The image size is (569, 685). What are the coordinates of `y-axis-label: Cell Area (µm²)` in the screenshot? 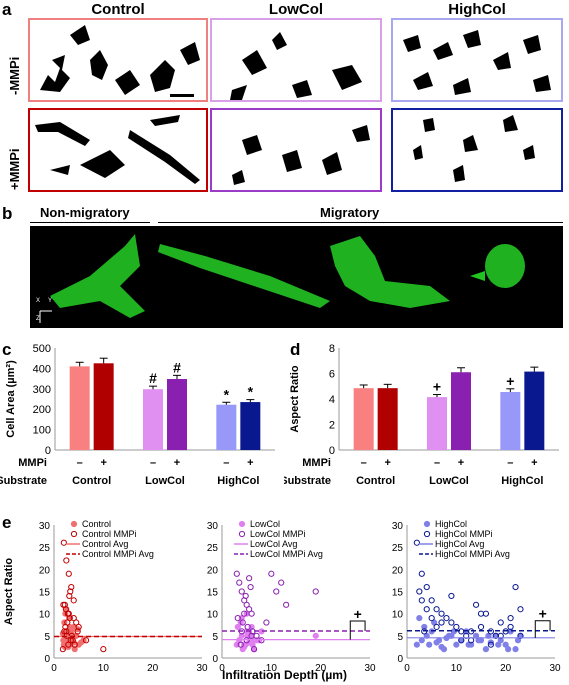 It's located at (11, 399).